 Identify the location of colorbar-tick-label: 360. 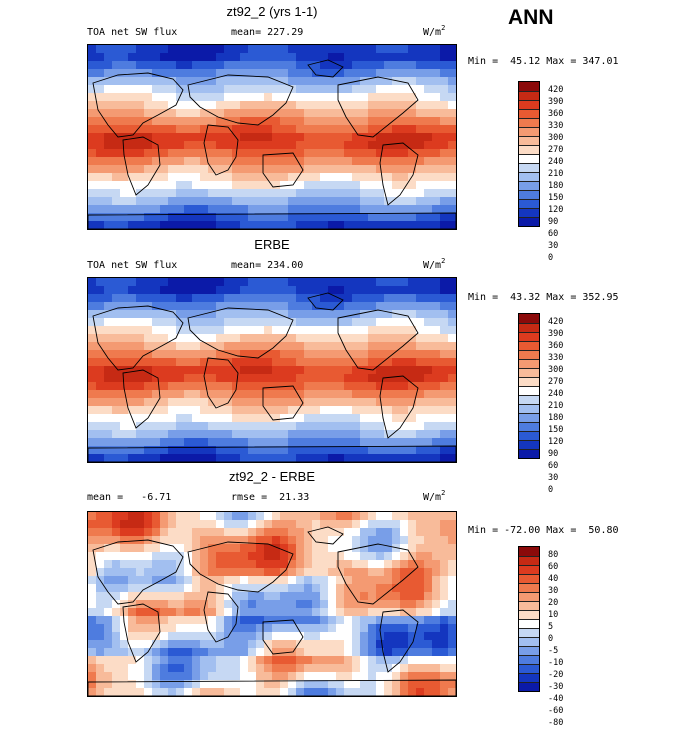
(556, 114).